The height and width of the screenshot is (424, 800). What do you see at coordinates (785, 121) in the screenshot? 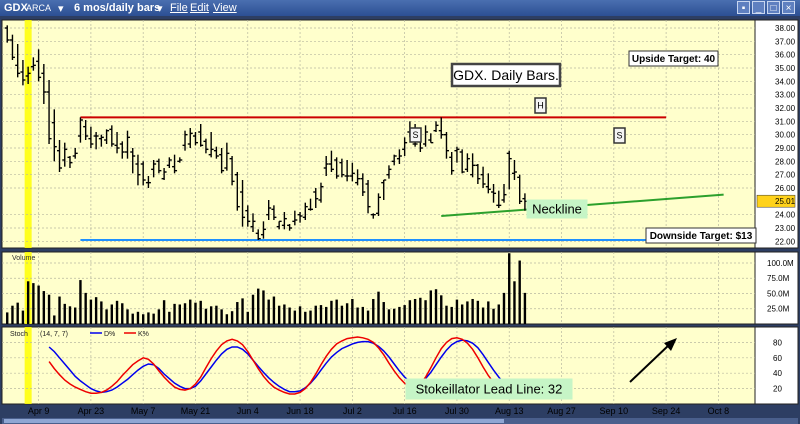
I see `price-tick-label: 31.00` at bounding box center [785, 121].